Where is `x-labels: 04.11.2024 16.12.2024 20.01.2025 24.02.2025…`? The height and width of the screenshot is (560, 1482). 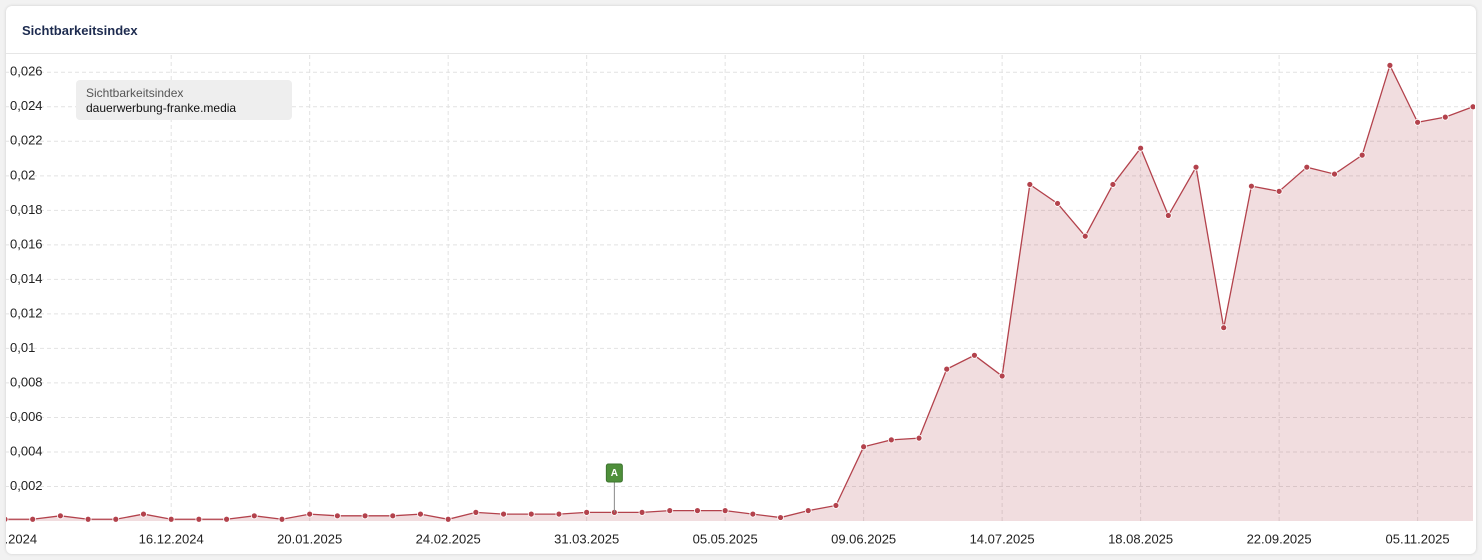 x-labels: 04.11.2024 16.12.2024 20.01.2025 24.02.2025… is located at coordinates (728, 538).